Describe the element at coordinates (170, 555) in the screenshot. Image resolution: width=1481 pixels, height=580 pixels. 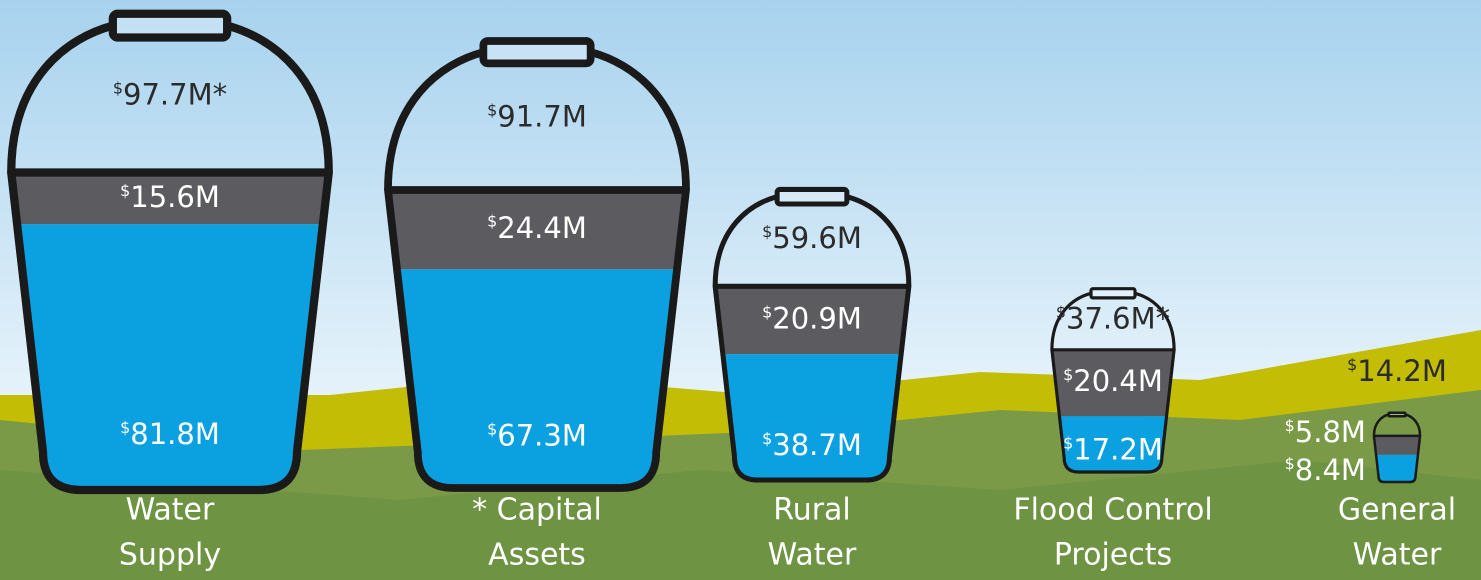
I see `category-label: Supply` at that location.